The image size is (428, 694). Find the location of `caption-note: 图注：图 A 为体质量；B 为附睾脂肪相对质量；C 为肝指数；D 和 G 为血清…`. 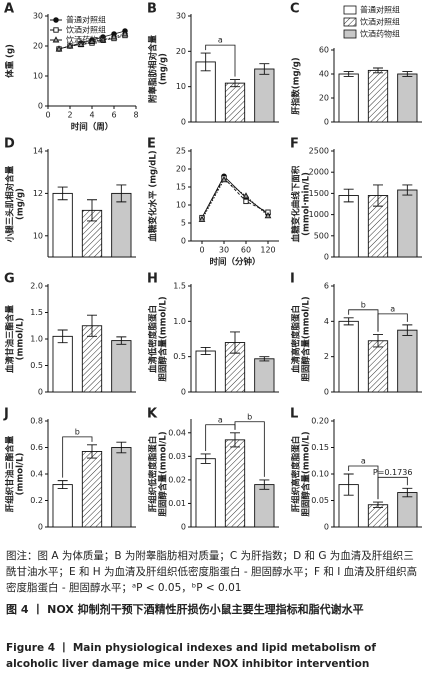

caption-note: 图注：图 A 为体质量；B 为附睾脂肪相对质量；C 为肝指数；D 和 G 为血清… is located at coordinates (212, 572).